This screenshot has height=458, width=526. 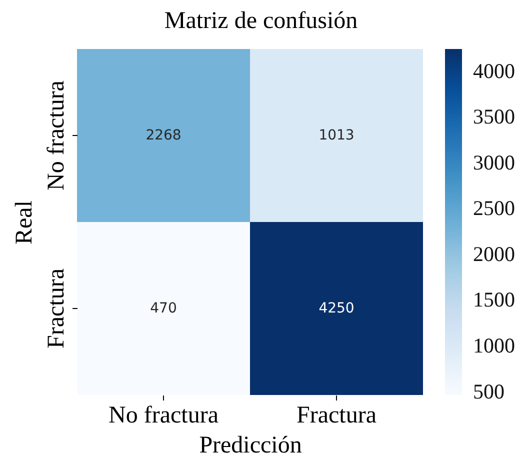 I want to click on data-label: 4250, so click(x=336, y=308).